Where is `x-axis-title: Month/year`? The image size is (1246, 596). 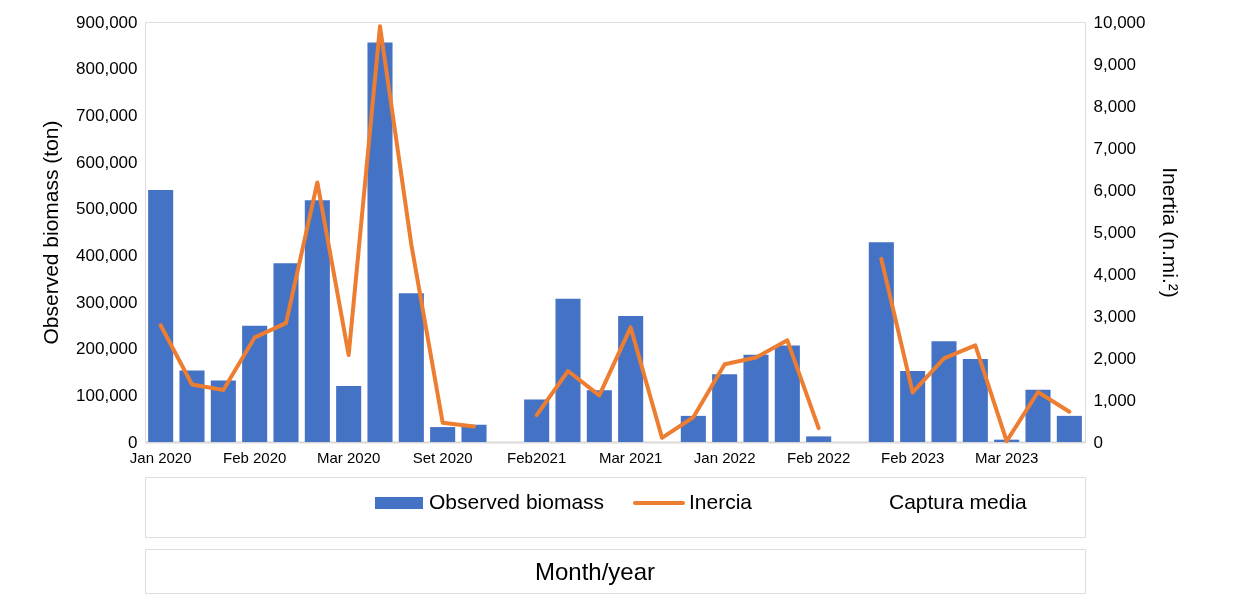 x-axis-title: Month/year is located at coordinates (595, 571).